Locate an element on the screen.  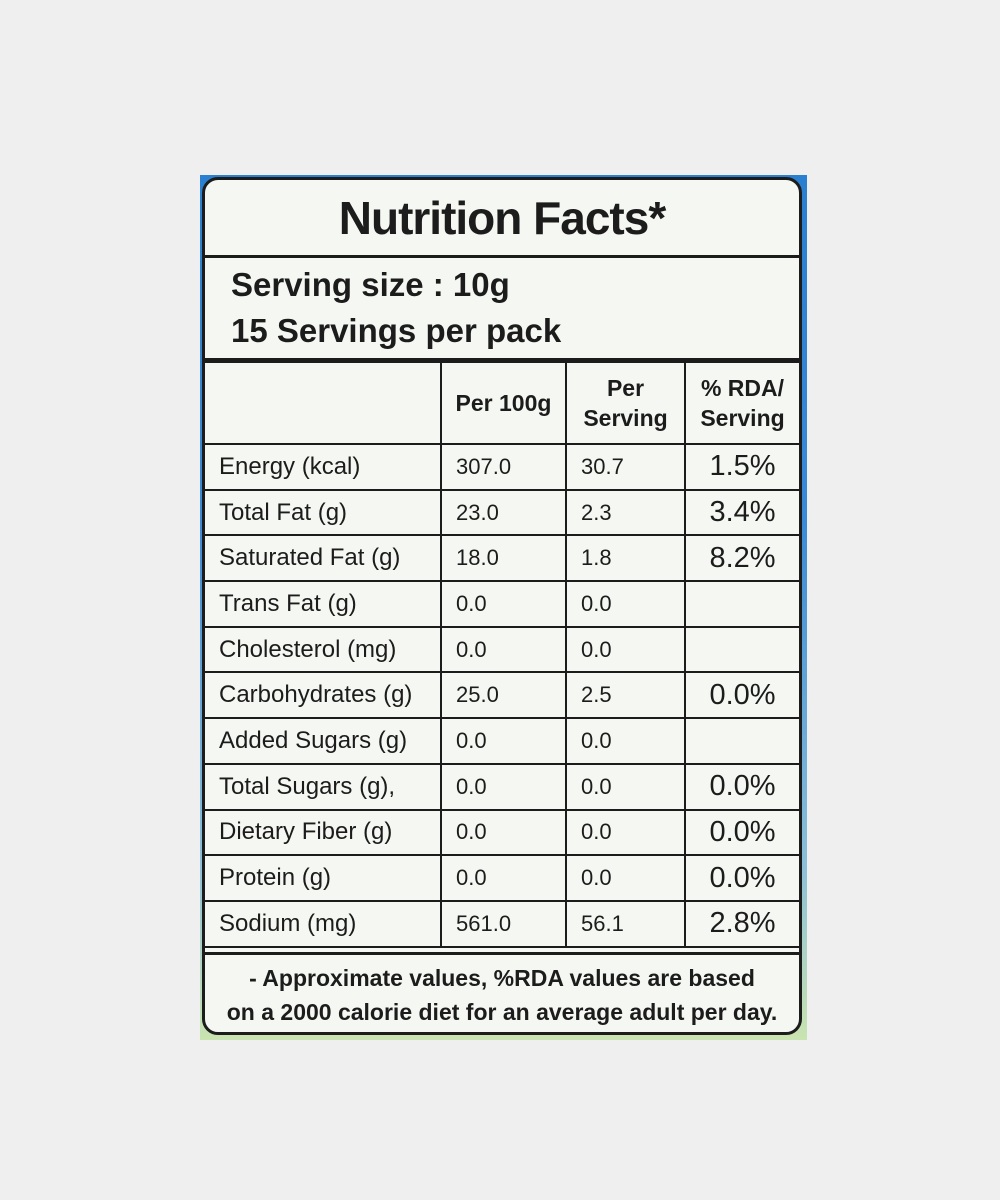
value-per-100g: 23.0 is located at coordinates (503, 512).